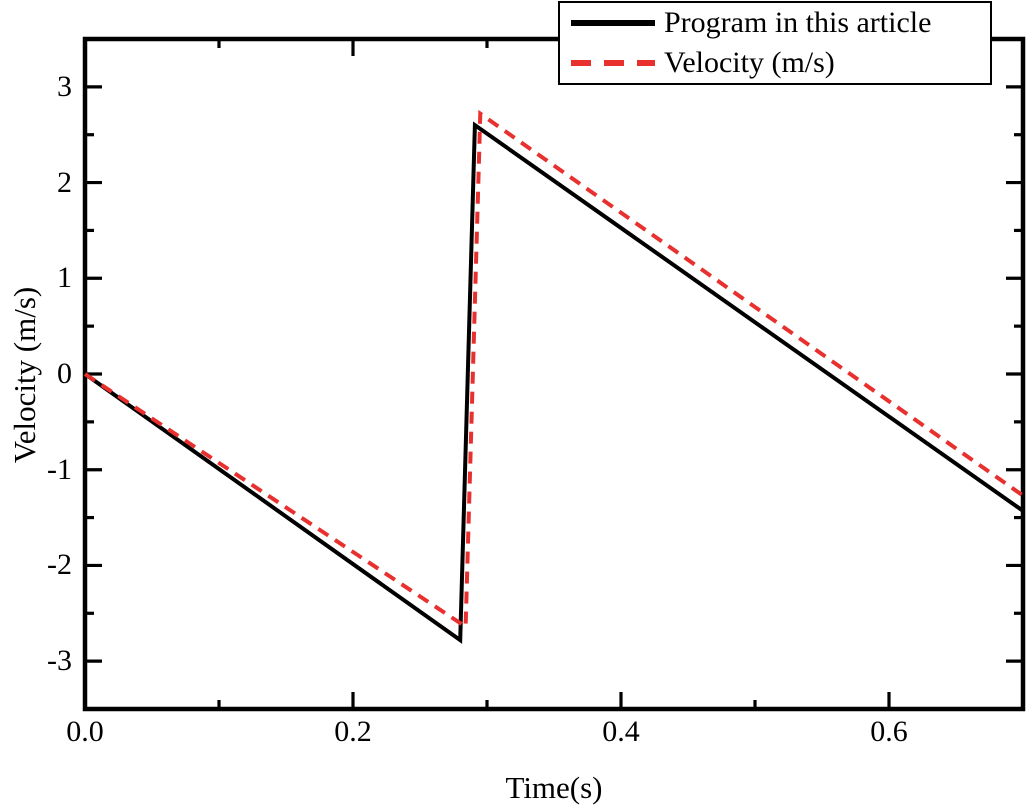  I want to click on y-tick-label: 2, so click(64, 182).